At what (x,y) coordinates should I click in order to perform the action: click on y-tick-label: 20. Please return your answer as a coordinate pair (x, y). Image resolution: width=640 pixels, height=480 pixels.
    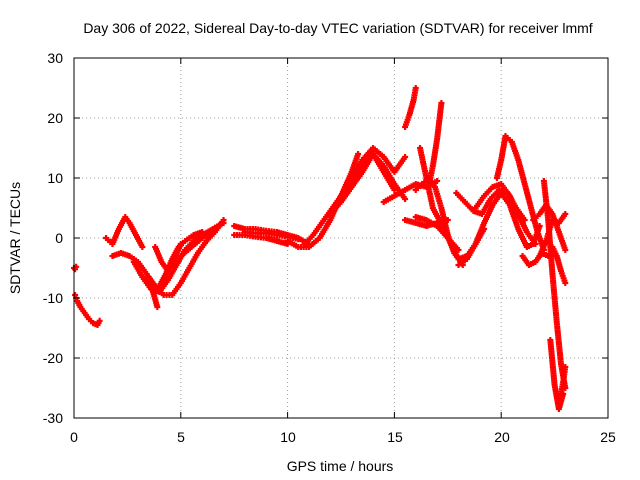
    Looking at the image, I should click on (55, 118).